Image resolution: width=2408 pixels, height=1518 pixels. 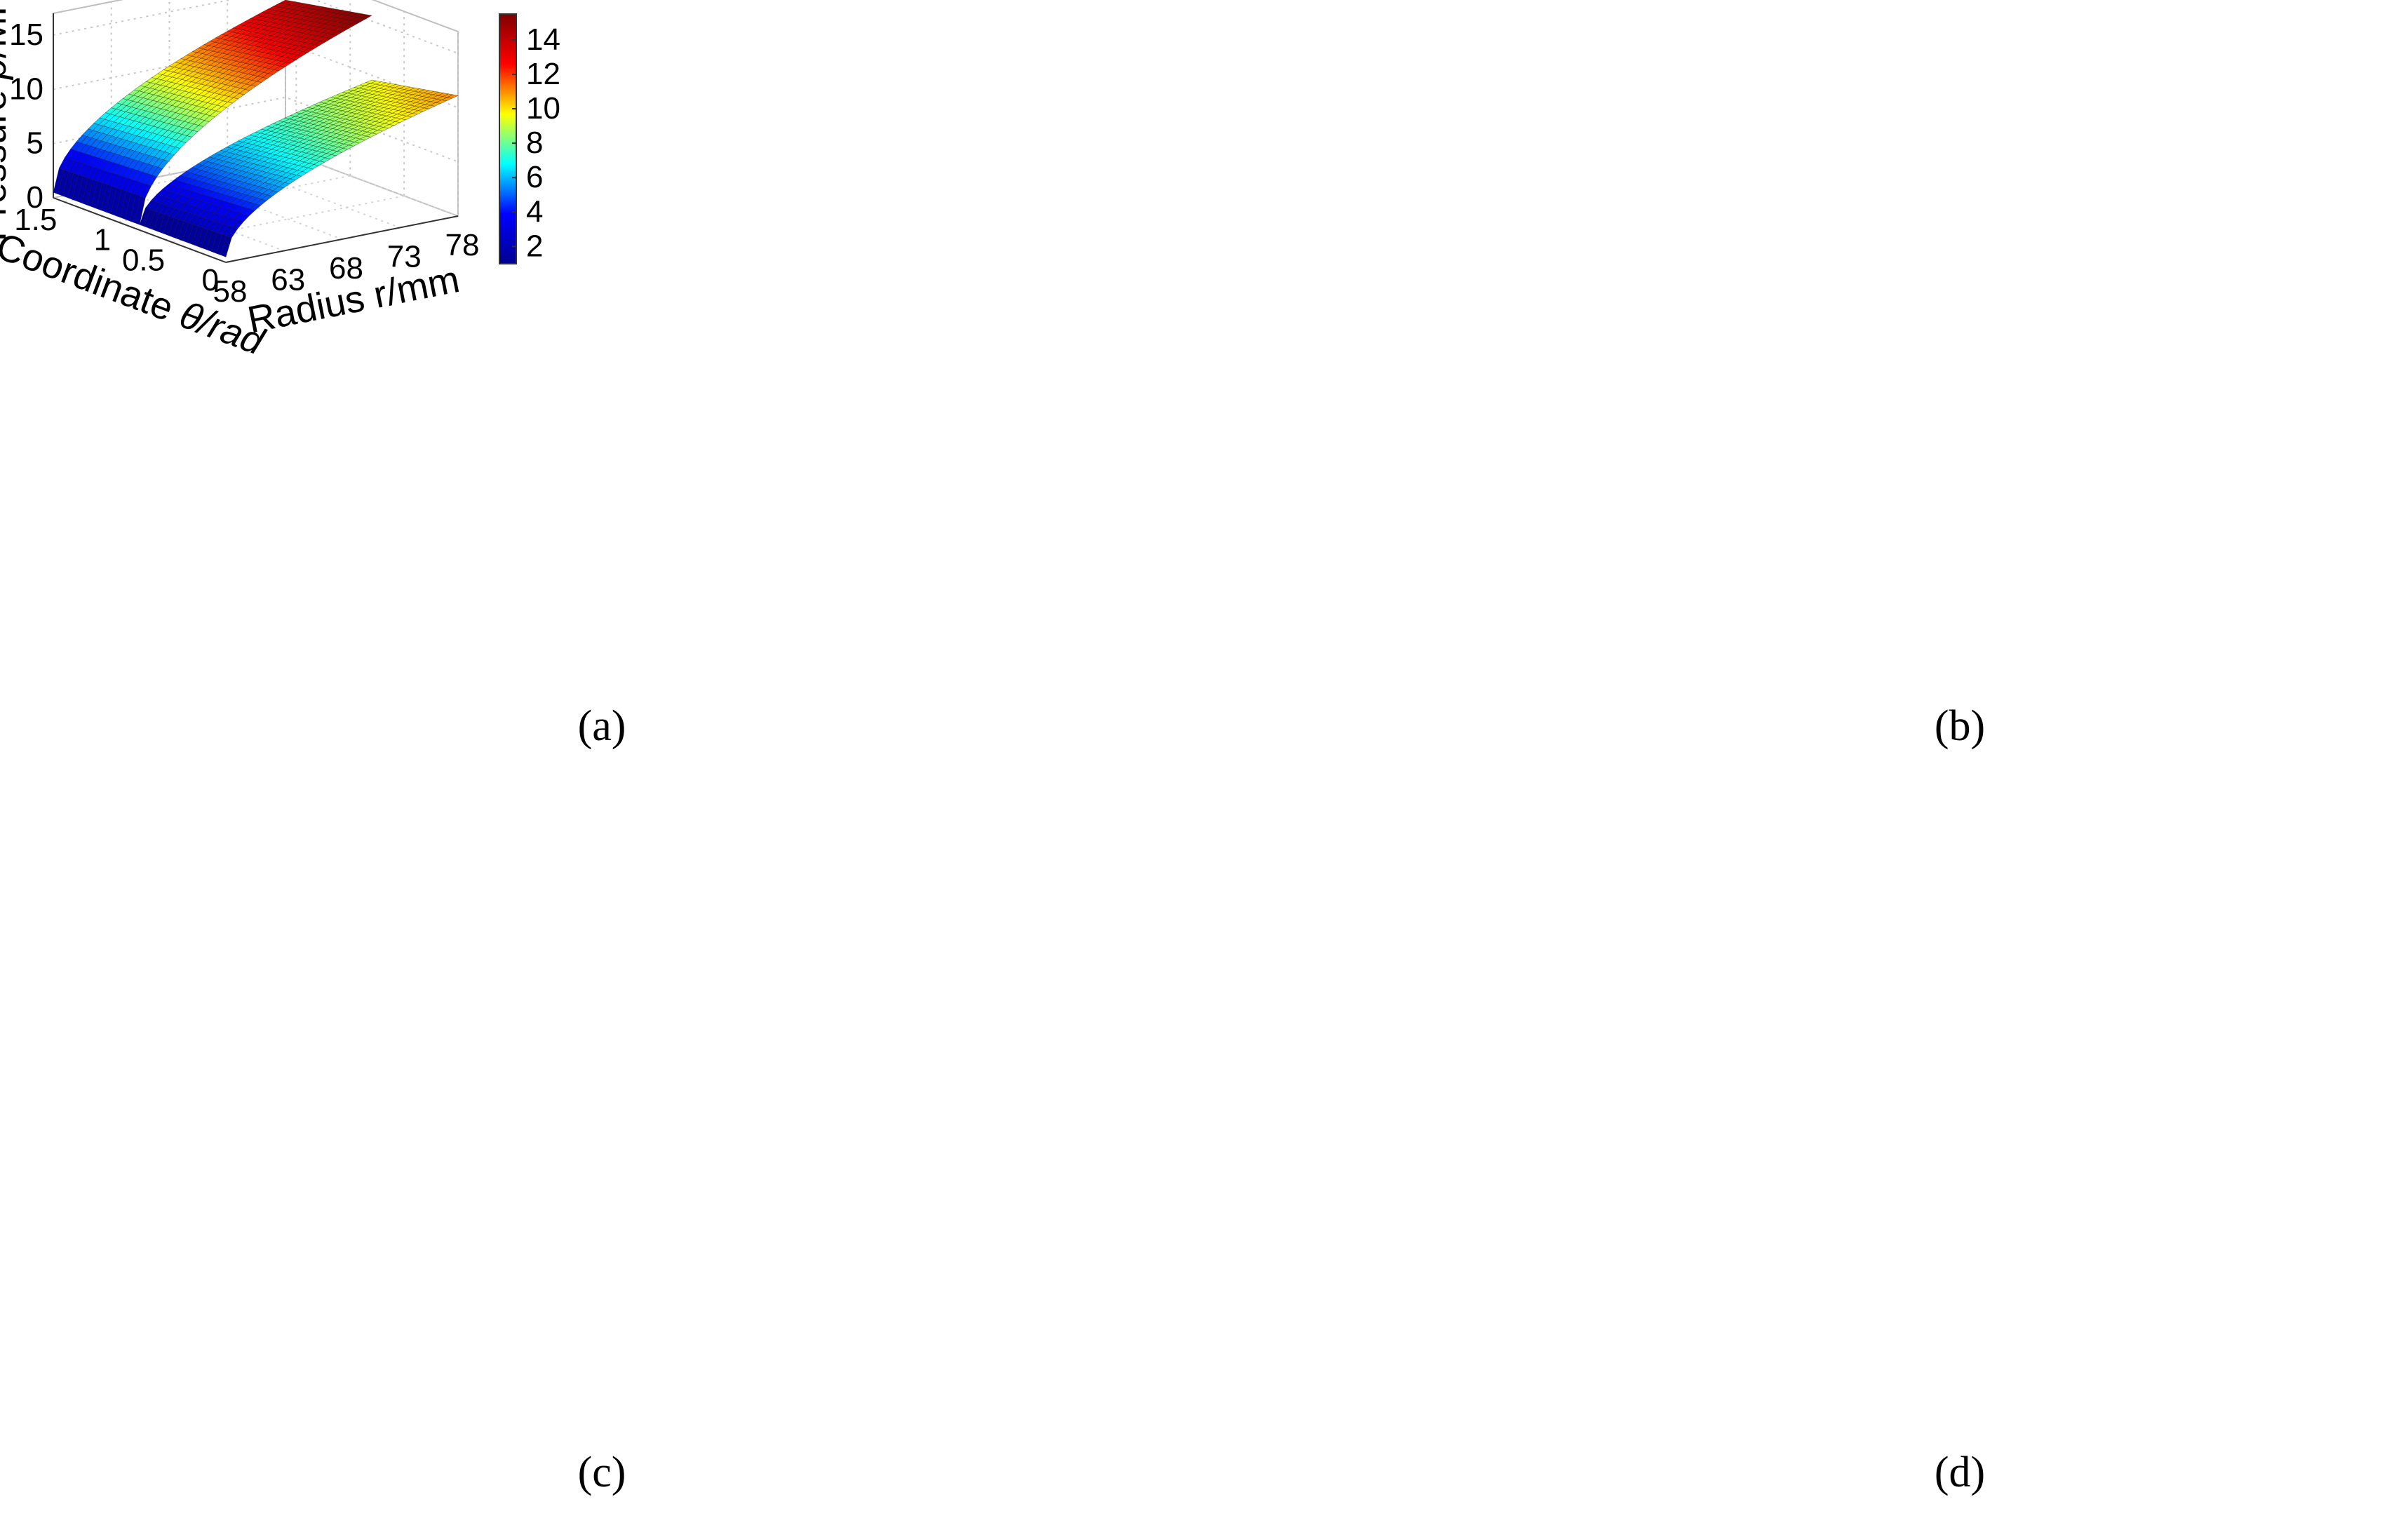 What do you see at coordinates (534, 143) in the screenshot?
I see `colorbar-tick-label: 8` at bounding box center [534, 143].